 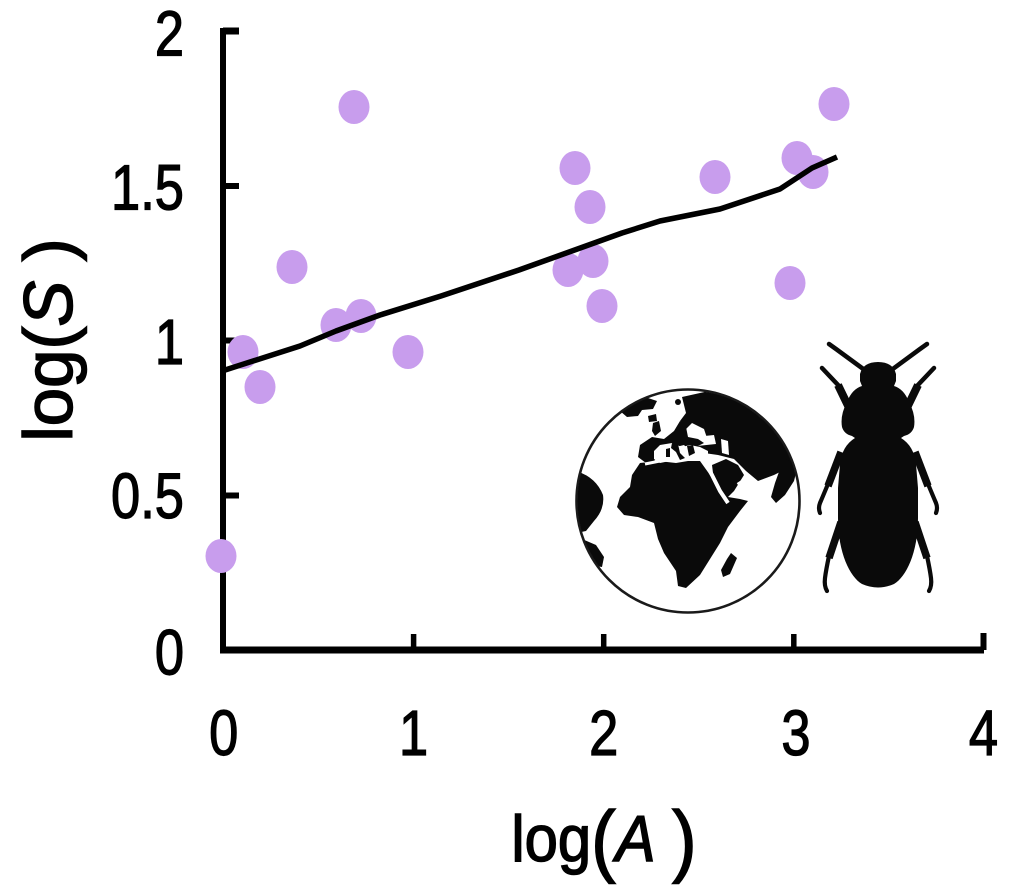 I want to click on svg-text: 1.5, so click(x=147, y=188).